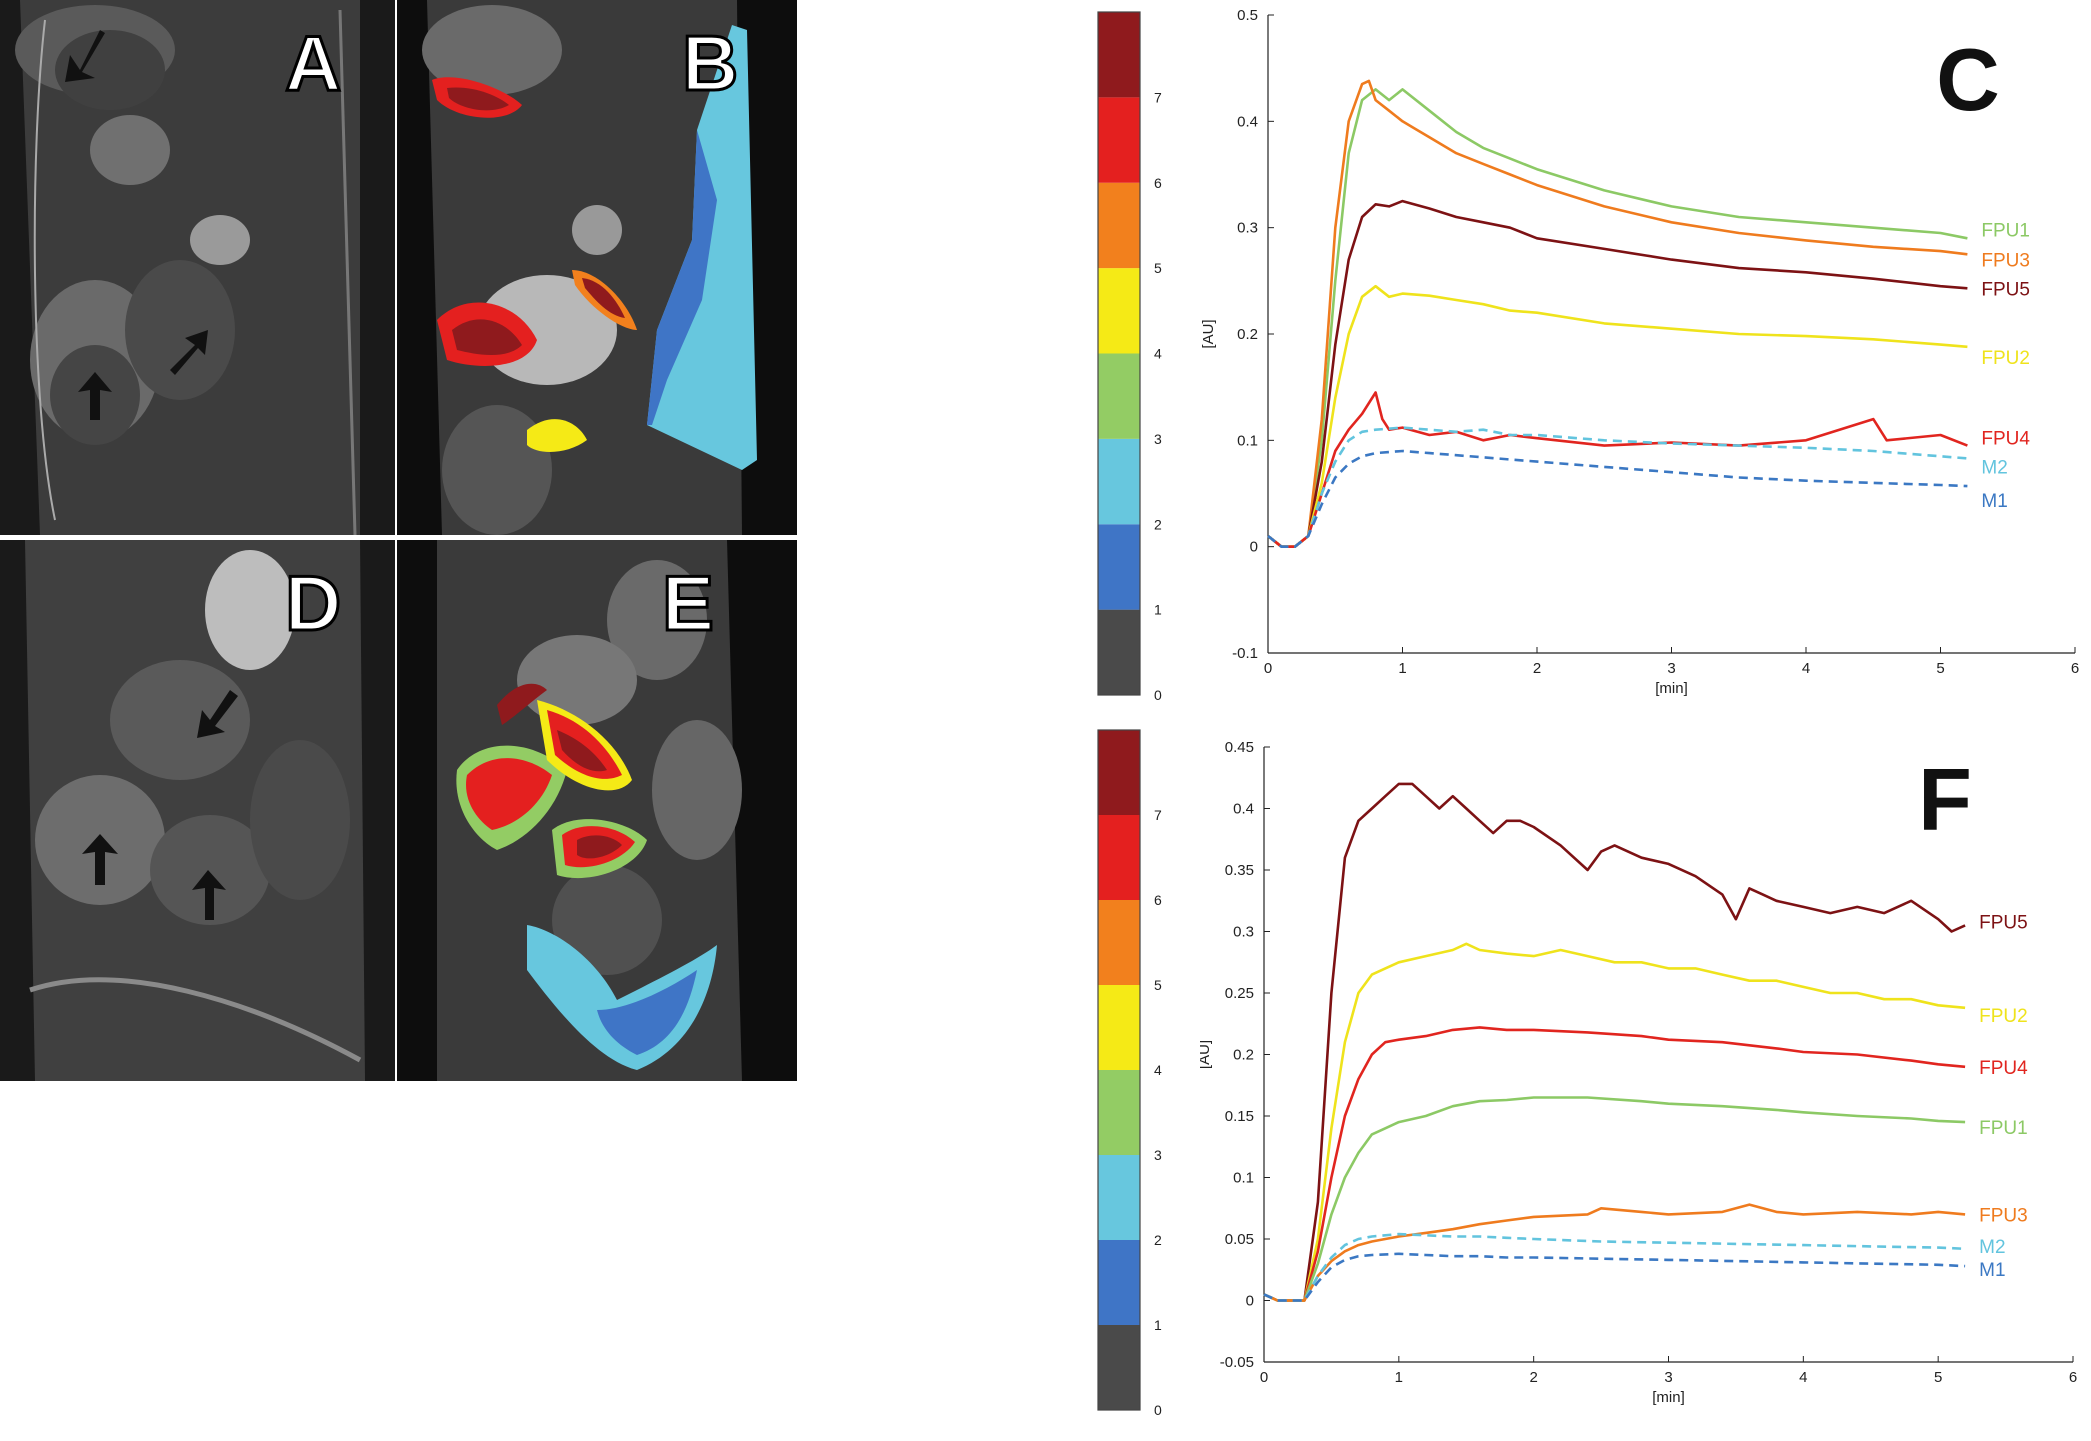  Describe the element at coordinates (1239, 1239) in the screenshot. I see `y-tick-label: 0.05` at that location.